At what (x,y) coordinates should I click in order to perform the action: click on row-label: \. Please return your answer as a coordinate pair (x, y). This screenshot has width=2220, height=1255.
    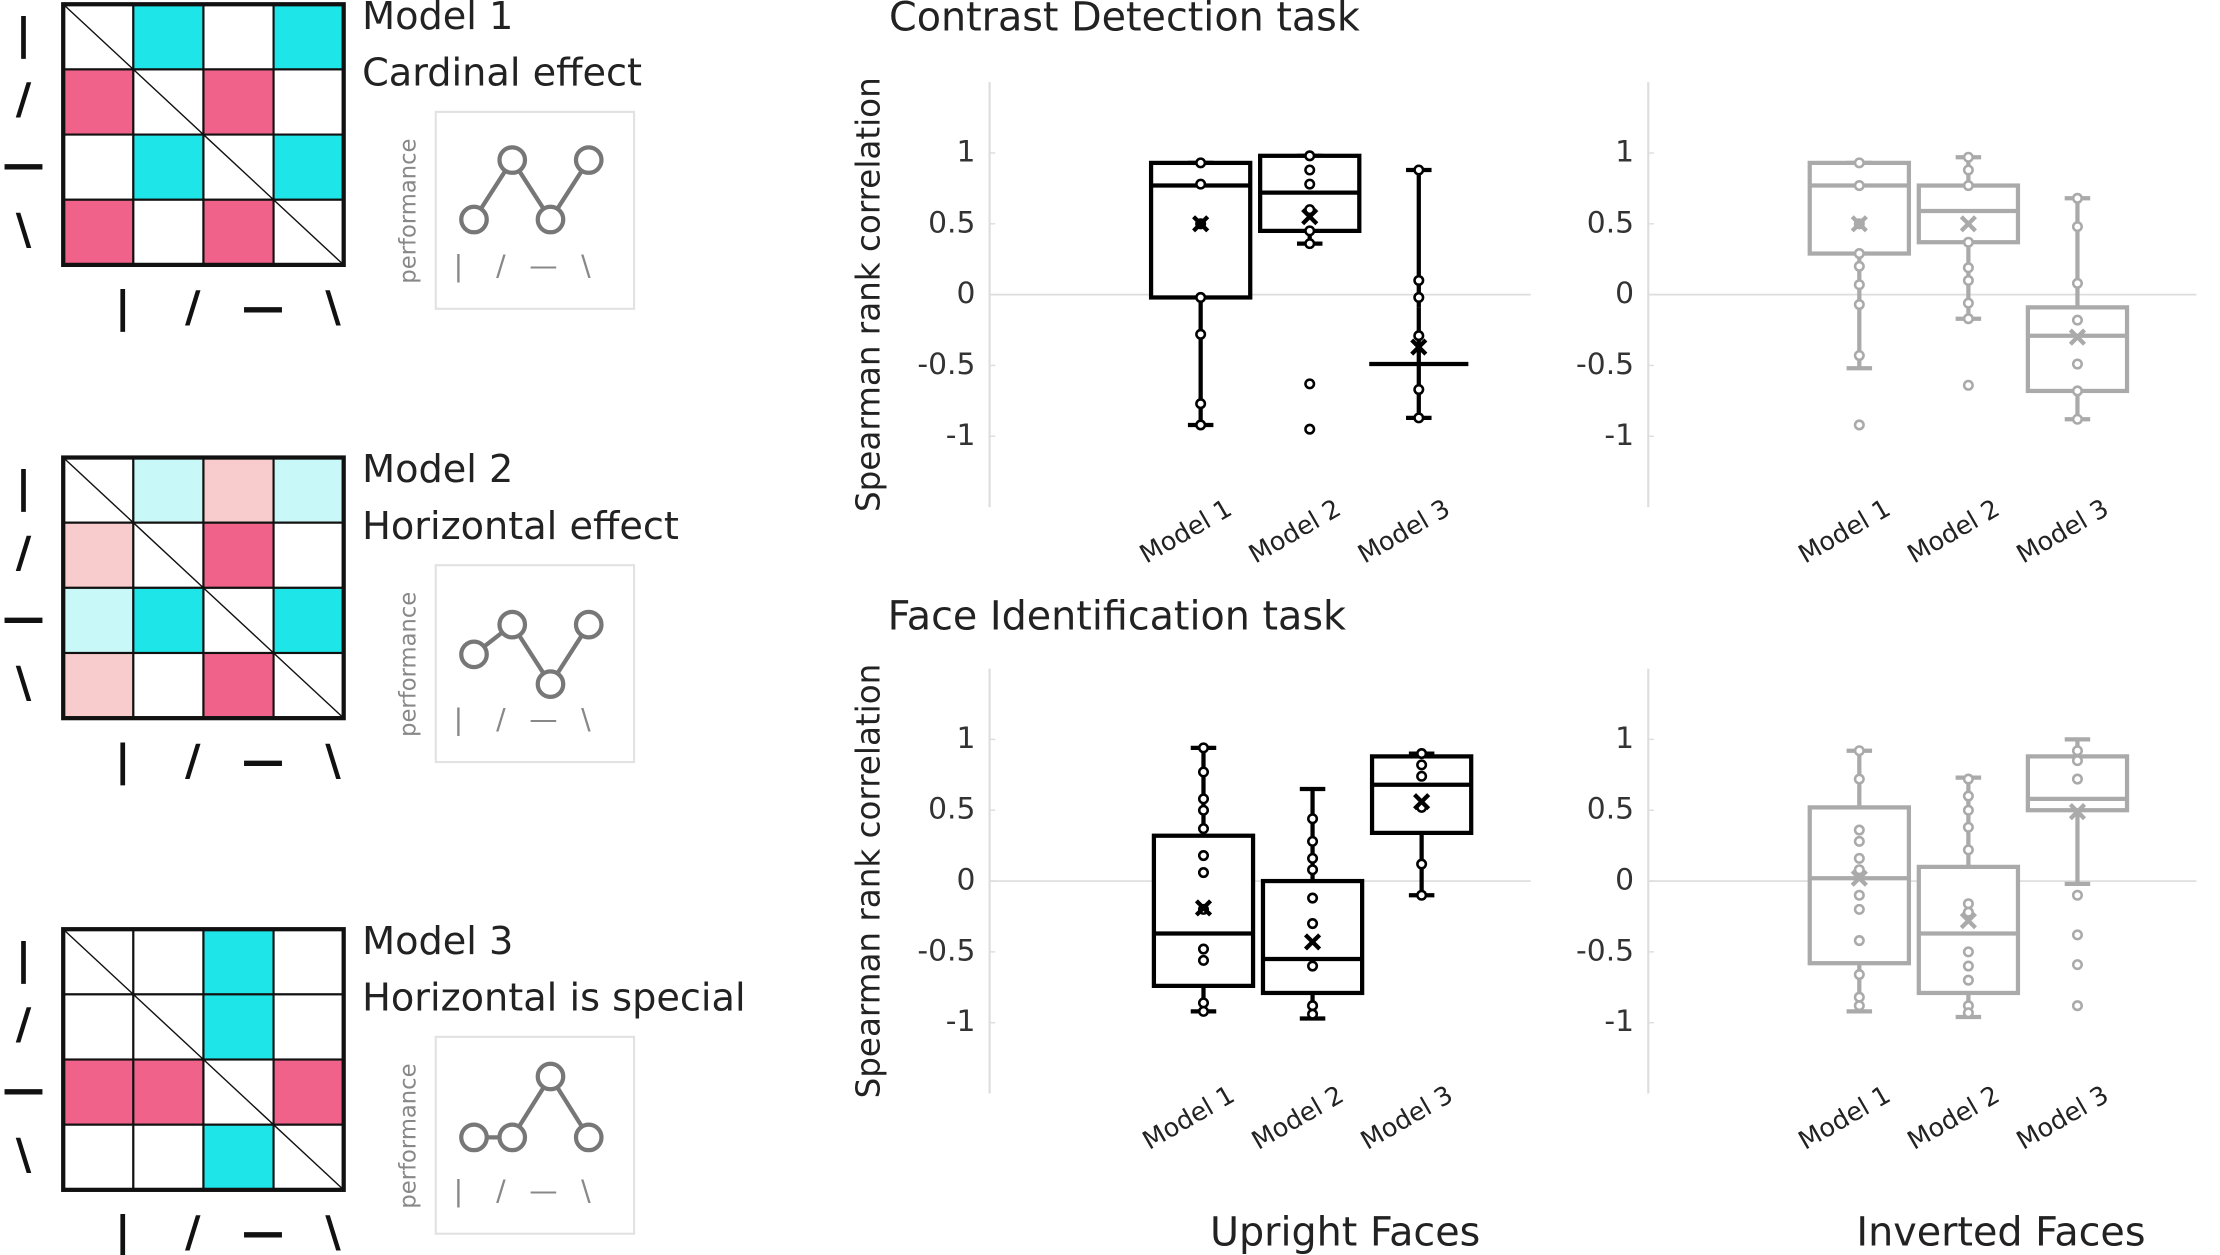
    Looking at the image, I should click on (24, 230).